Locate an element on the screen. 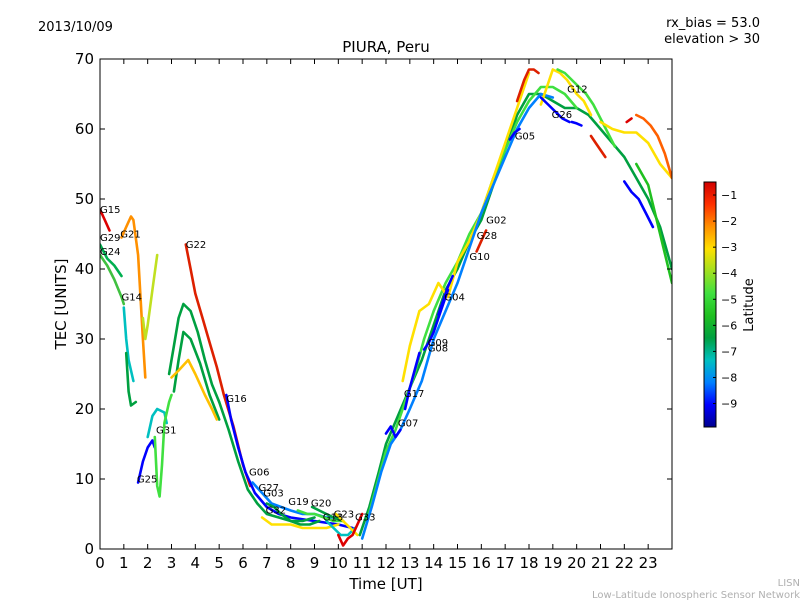 Image resolution: width=800 pixels, height=600 pixels. colorbar-tick-label: −1 is located at coordinates (729, 195).